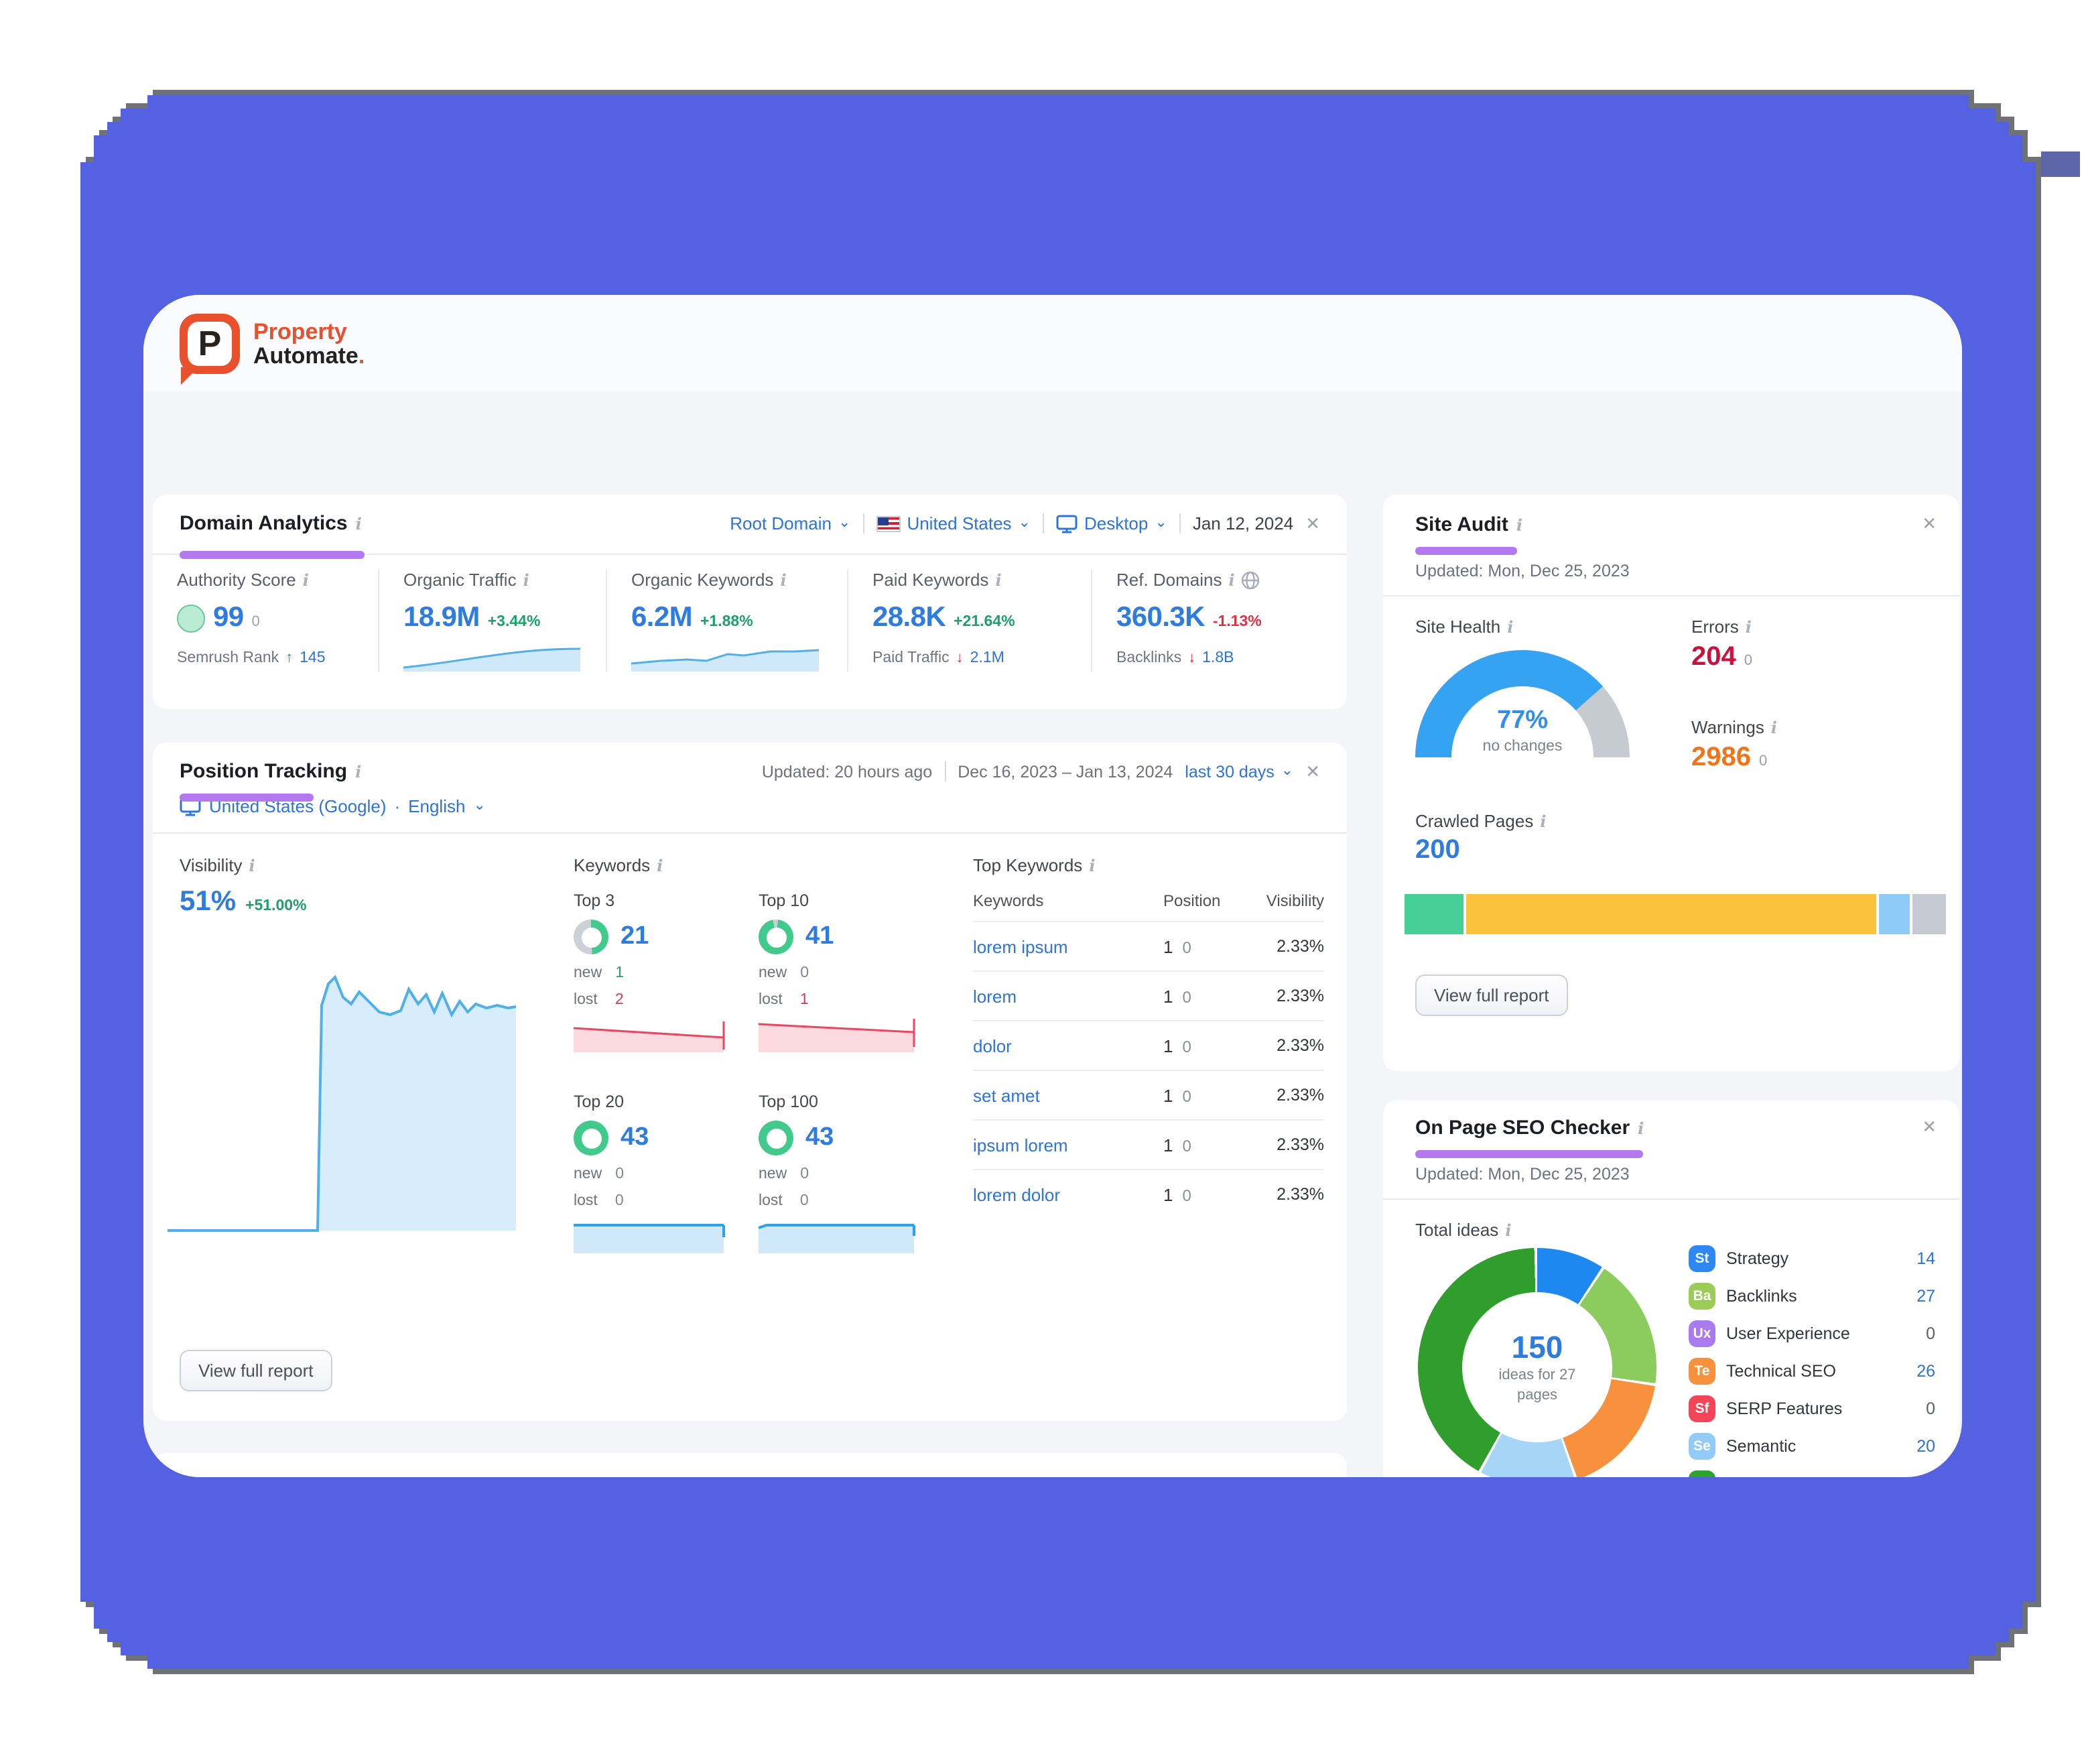 The image size is (2084, 1764). I want to click on keywords-group: Keywords i Top 3 21 new 1 lost 2, so click(768, 1054).